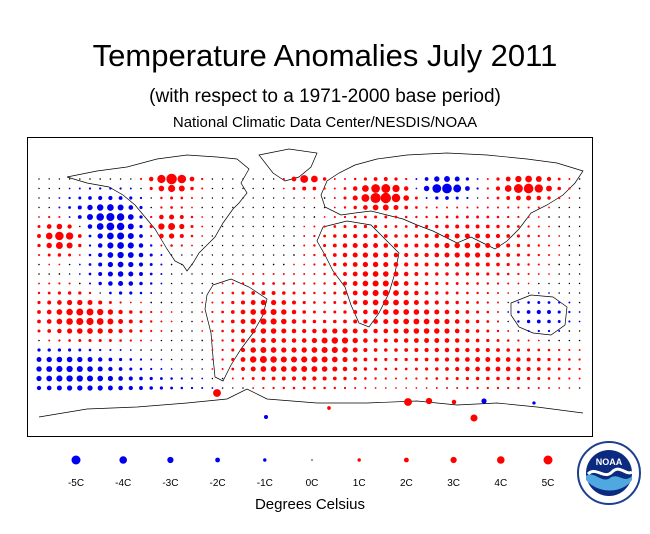  I want to click on legend-label: -5C, so click(76, 483).